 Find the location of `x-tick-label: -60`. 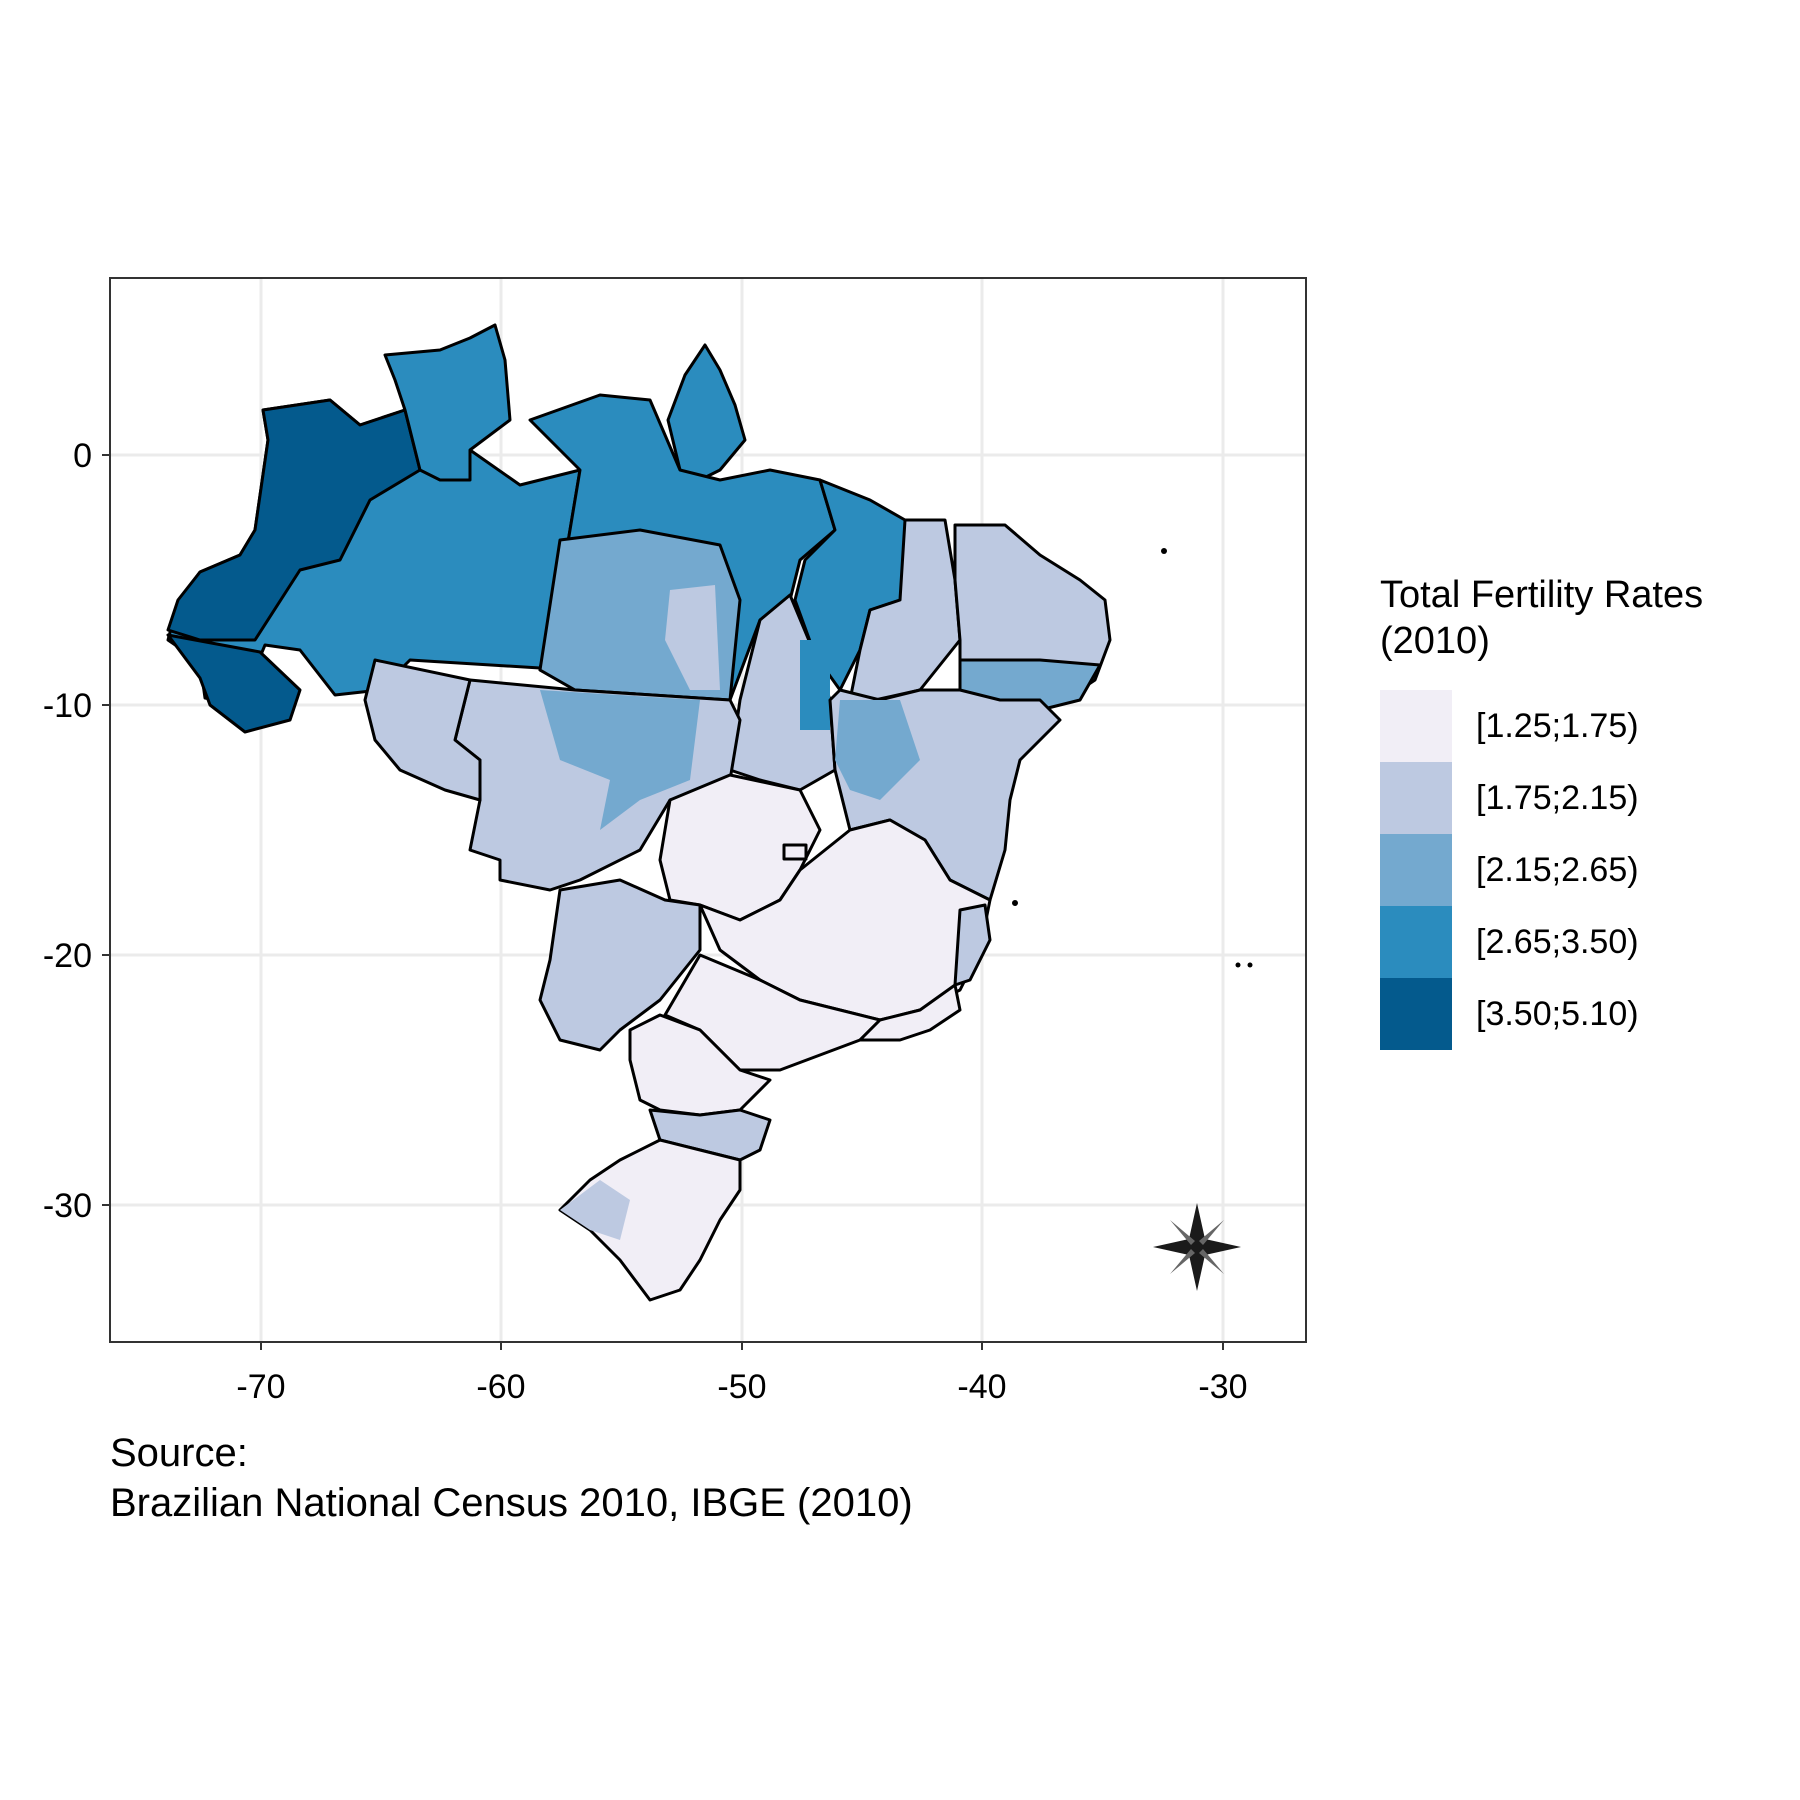

x-tick-label: -60 is located at coordinates (500, 1387).